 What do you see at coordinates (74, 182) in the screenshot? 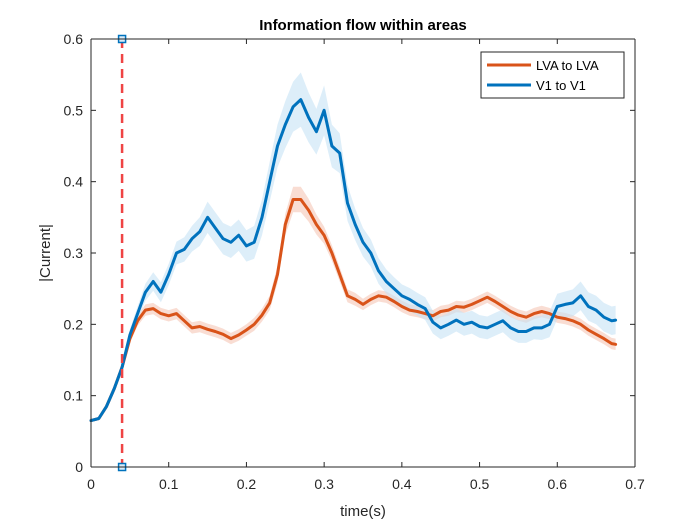
I see `y-tick-label: 0.4` at bounding box center [74, 182].